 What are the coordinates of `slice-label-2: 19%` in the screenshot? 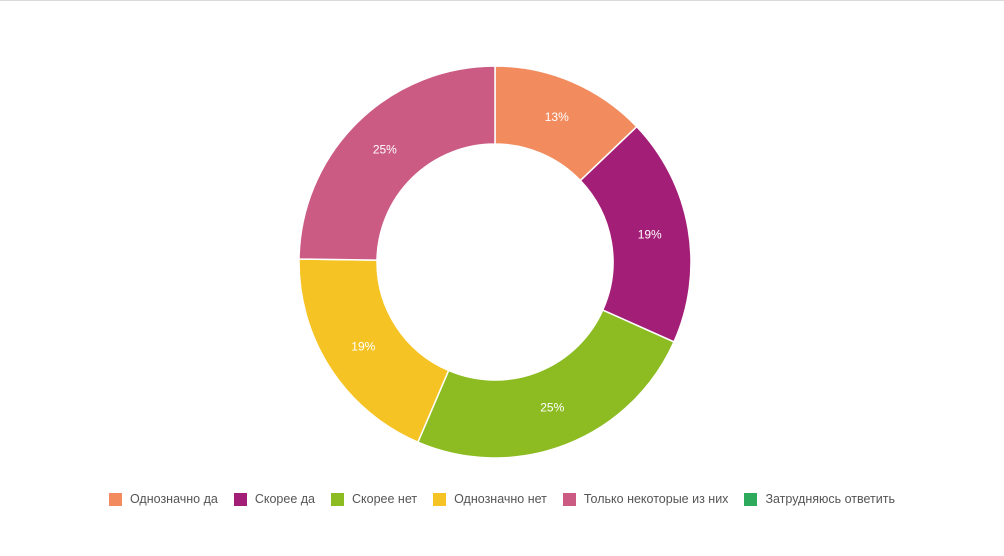 It's located at (650, 234).